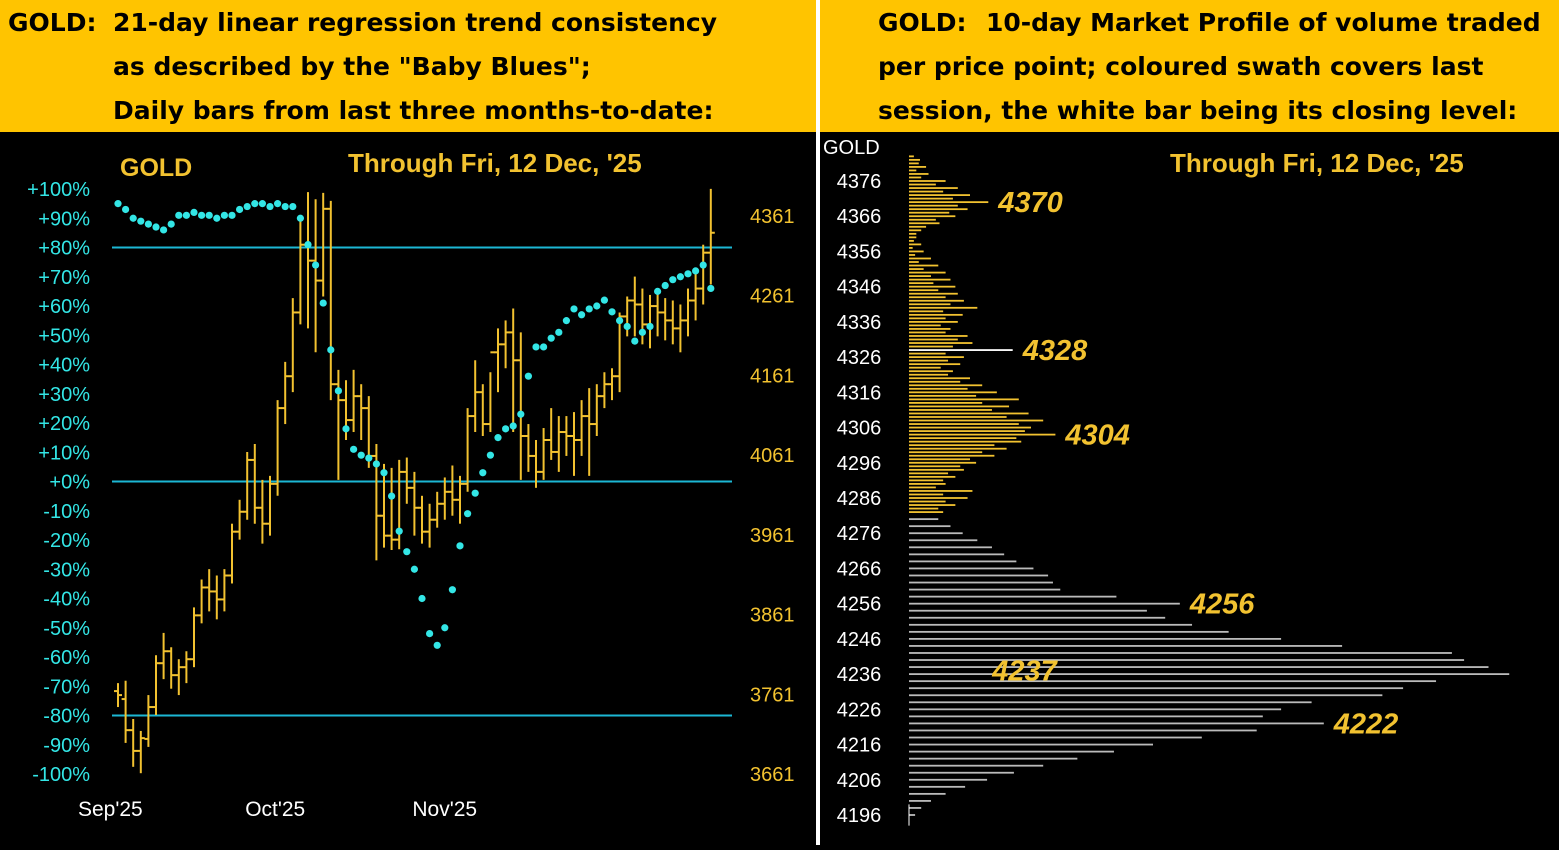 The height and width of the screenshot is (850, 1559). I want to click on right-header-line1: 10-day Market Profile of volume traded, so click(1263, 22).